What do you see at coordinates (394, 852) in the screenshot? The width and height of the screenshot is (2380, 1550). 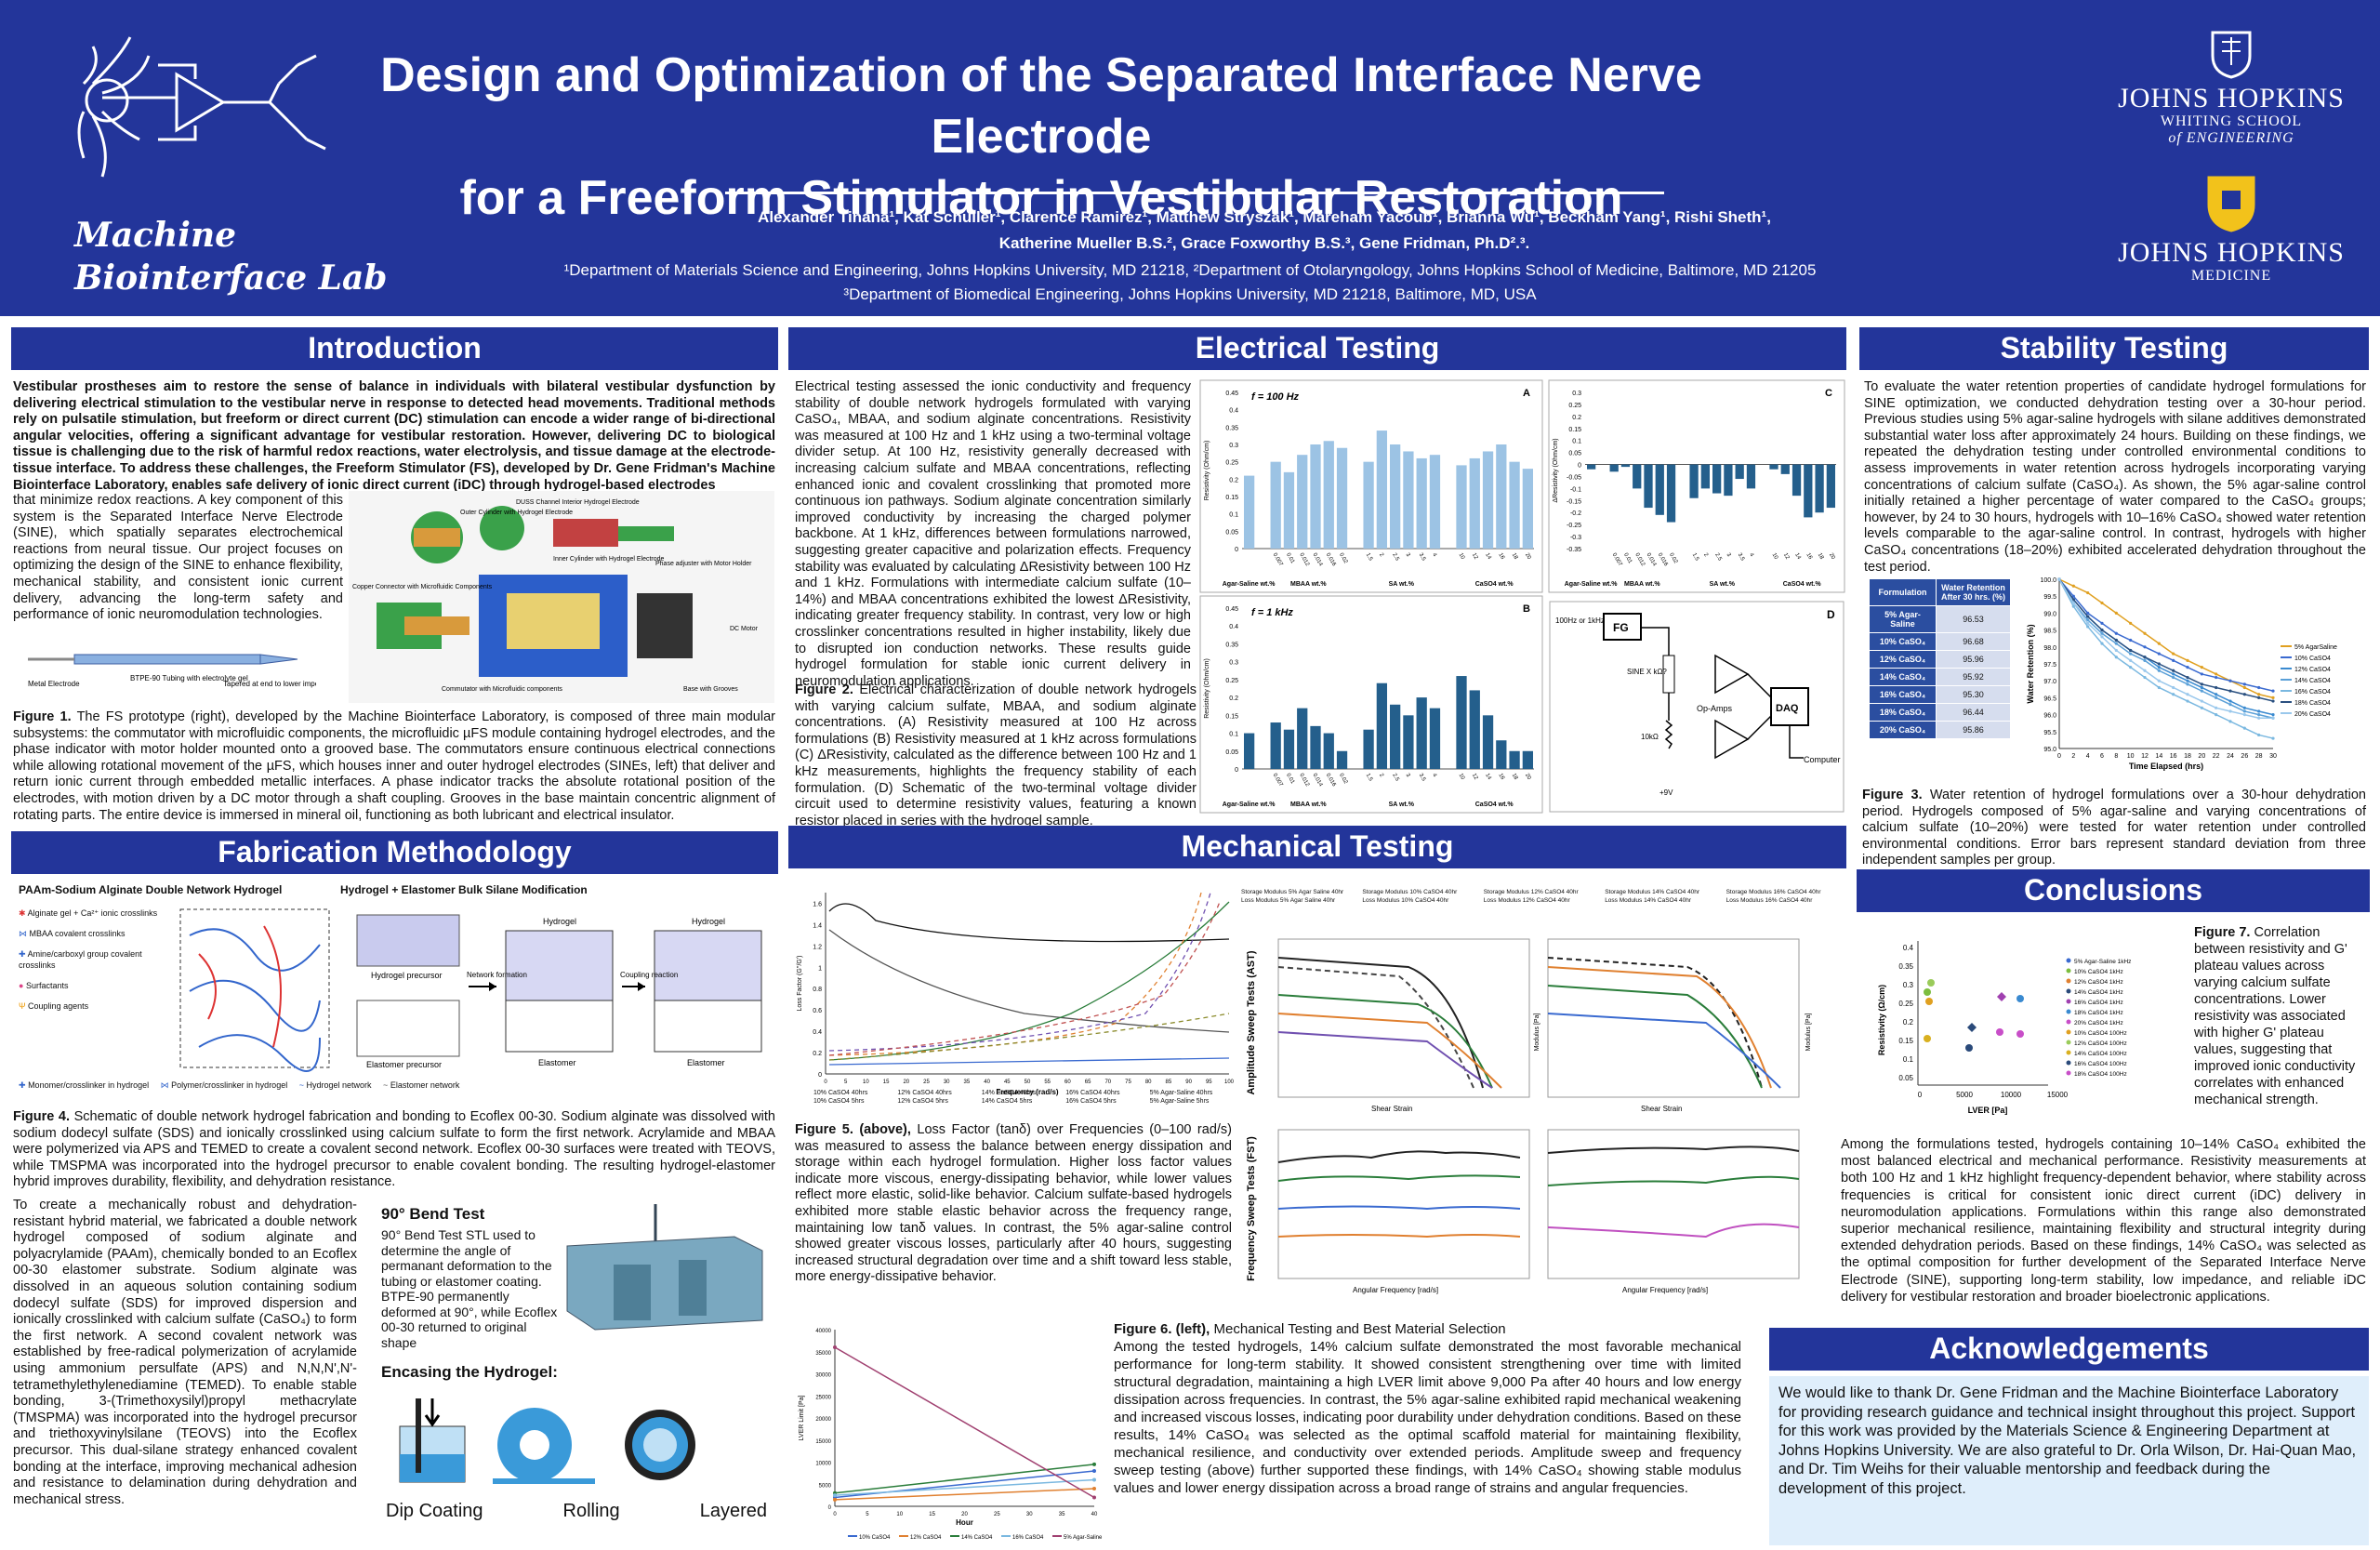 I see `fabrication-heading: Fabrication Methodology` at bounding box center [394, 852].